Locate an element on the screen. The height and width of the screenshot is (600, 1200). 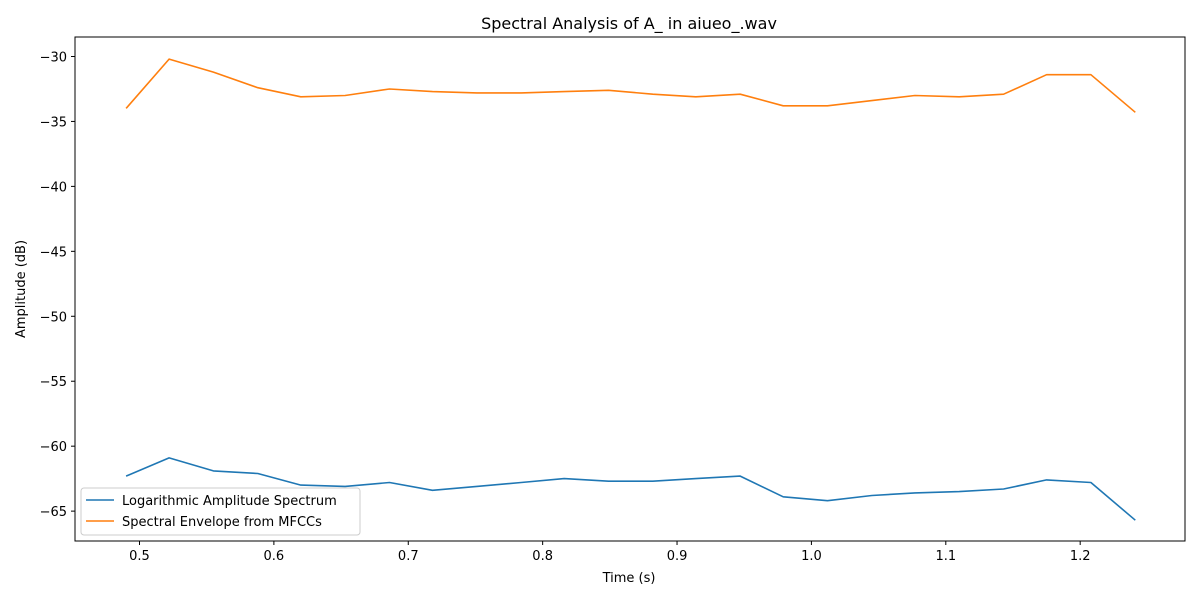
y-tick-label: −65 is located at coordinates (53, 512).